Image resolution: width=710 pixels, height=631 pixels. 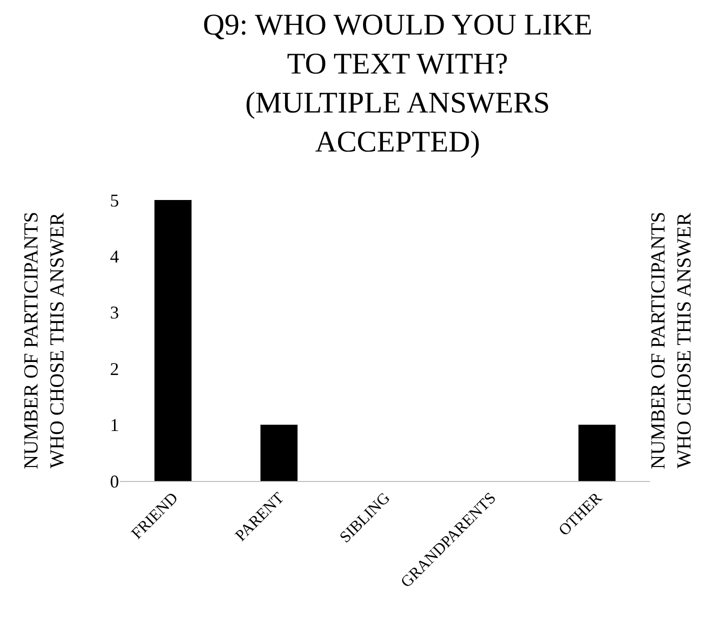 What do you see at coordinates (44, 341) in the screenshot?
I see `y-axis-title: NUMBER OF PARTICIPANTS WHO CHOSE THIS ANSWER` at bounding box center [44, 341].